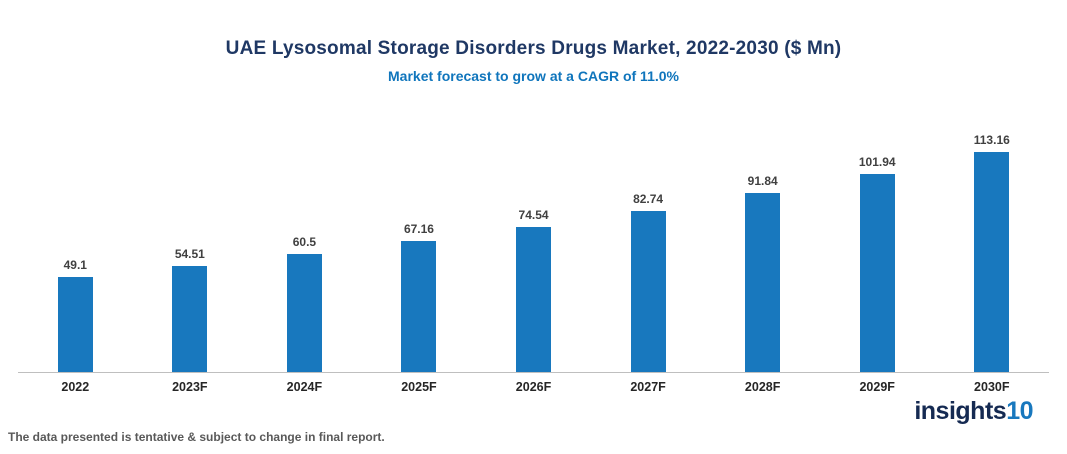 This screenshot has width=1067, height=454. What do you see at coordinates (991, 140) in the screenshot?
I see `bar-value-label: 113.16` at bounding box center [991, 140].